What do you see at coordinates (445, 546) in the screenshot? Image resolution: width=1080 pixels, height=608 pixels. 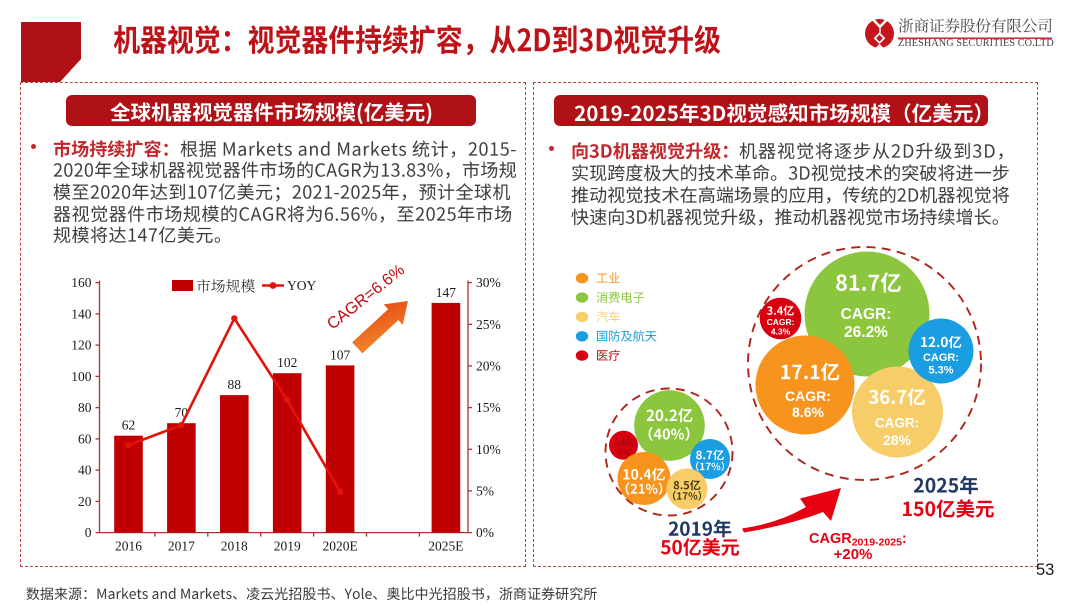 I see `svg-text: 2025E` at bounding box center [445, 546].